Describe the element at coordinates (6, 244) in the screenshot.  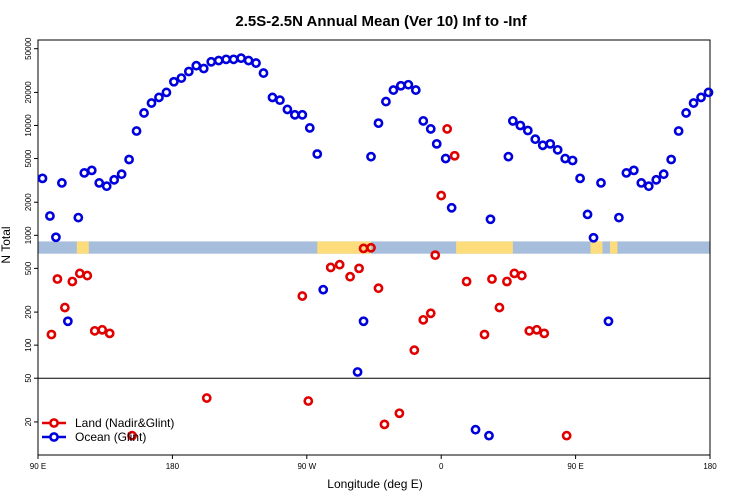
I see `y-axis-label: N Total` at that location.